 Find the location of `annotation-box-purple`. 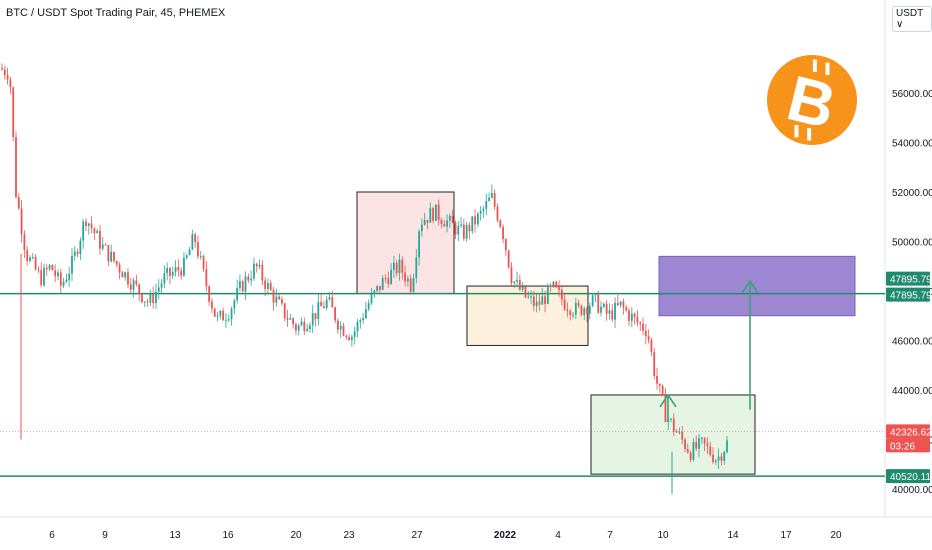

annotation-box-purple is located at coordinates (757, 286).